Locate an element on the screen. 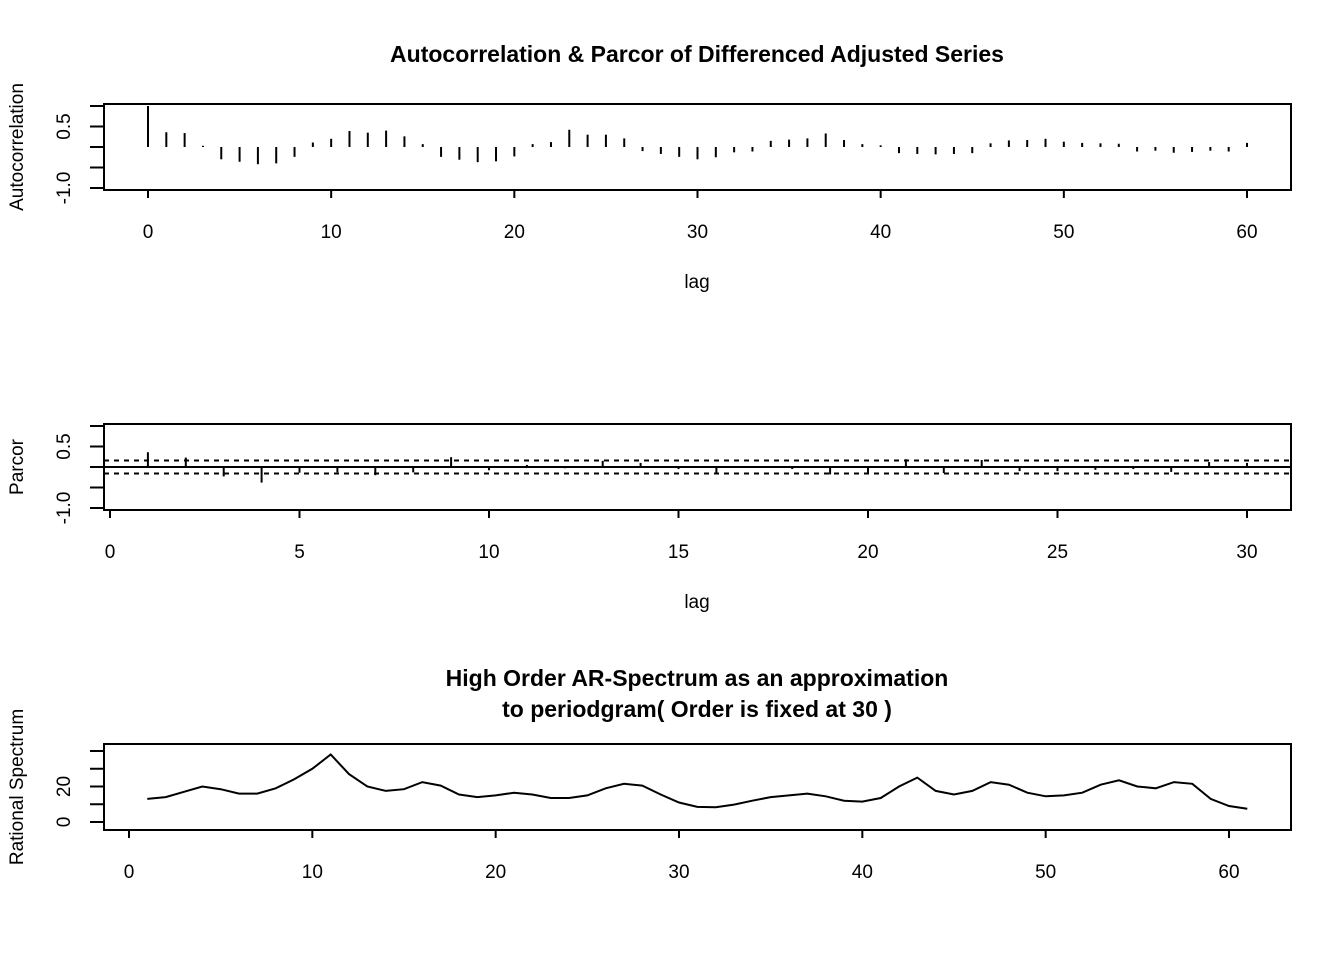 This screenshot has height=960, width=1344. acf-bars is located at coordinates (697, 135).